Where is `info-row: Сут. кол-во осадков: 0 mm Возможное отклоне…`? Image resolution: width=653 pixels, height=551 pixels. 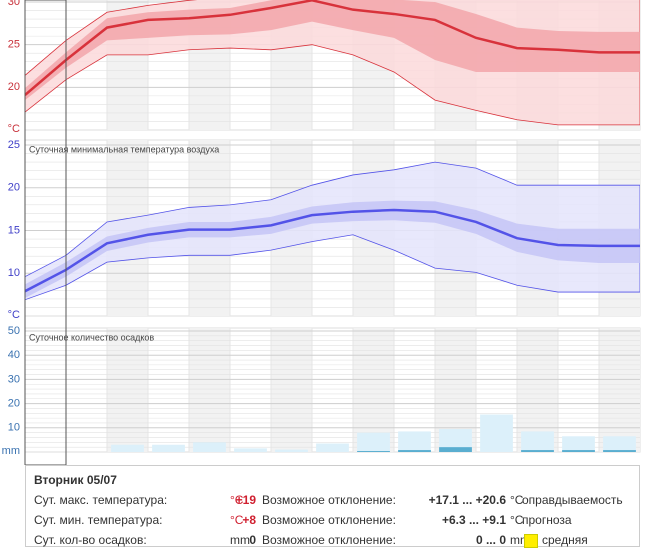
info-row: Сут. кол-во осадков: 0 mm Возможное отклоне… is located at coordinates (334, 542).